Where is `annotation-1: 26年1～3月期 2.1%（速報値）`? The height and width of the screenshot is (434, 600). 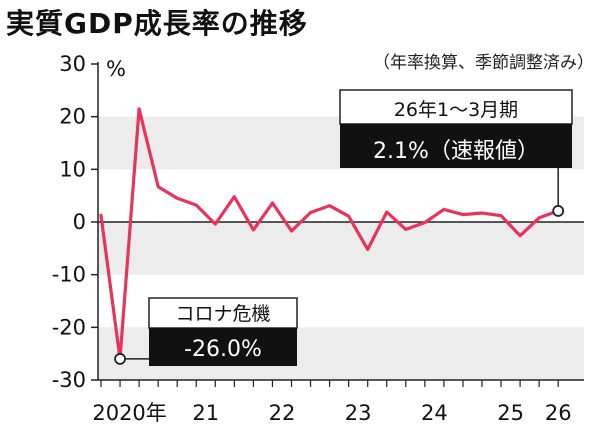
annotation-1: 26年1～3月期 2.1%（速報値） is located at coordinates (456, 153).